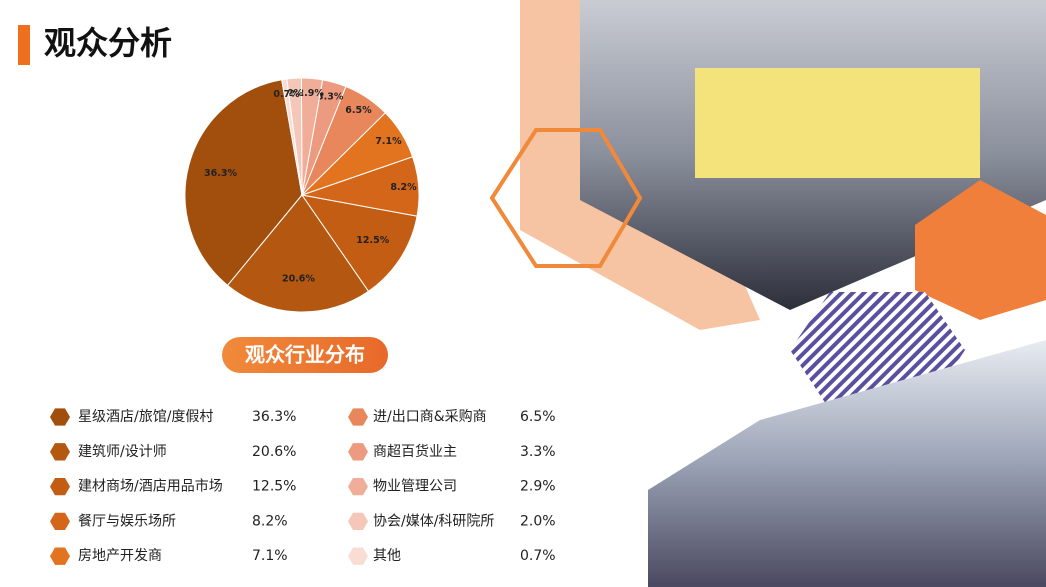 The image size is (1046, 587). What do you see at coordinates (415, 487) in the screenshot?
I see `legend-label: 物业管理公司` at bounding box center [415, 487].